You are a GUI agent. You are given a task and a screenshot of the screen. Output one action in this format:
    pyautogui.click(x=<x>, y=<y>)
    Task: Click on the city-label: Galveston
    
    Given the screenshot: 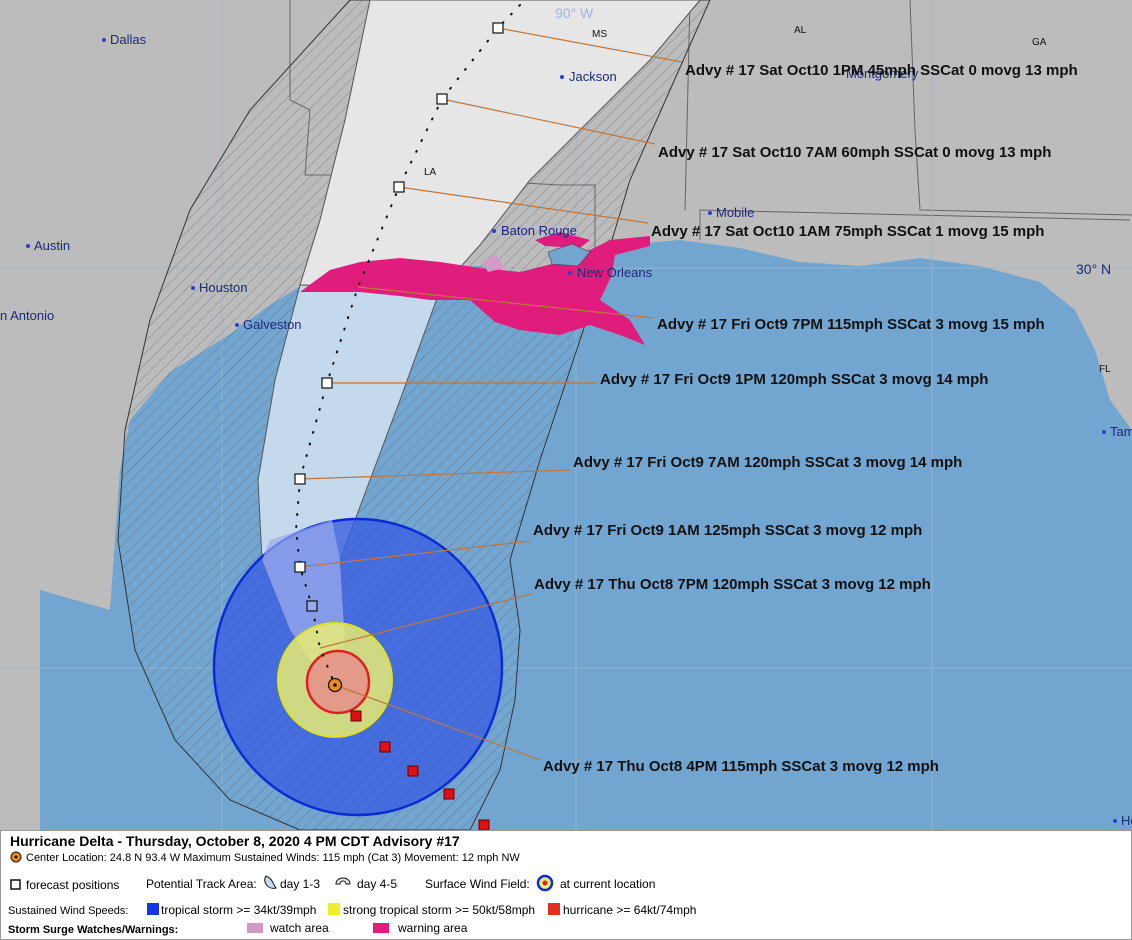 What is the action you would take?
    pyautogui.click(x=272, y=324)
    